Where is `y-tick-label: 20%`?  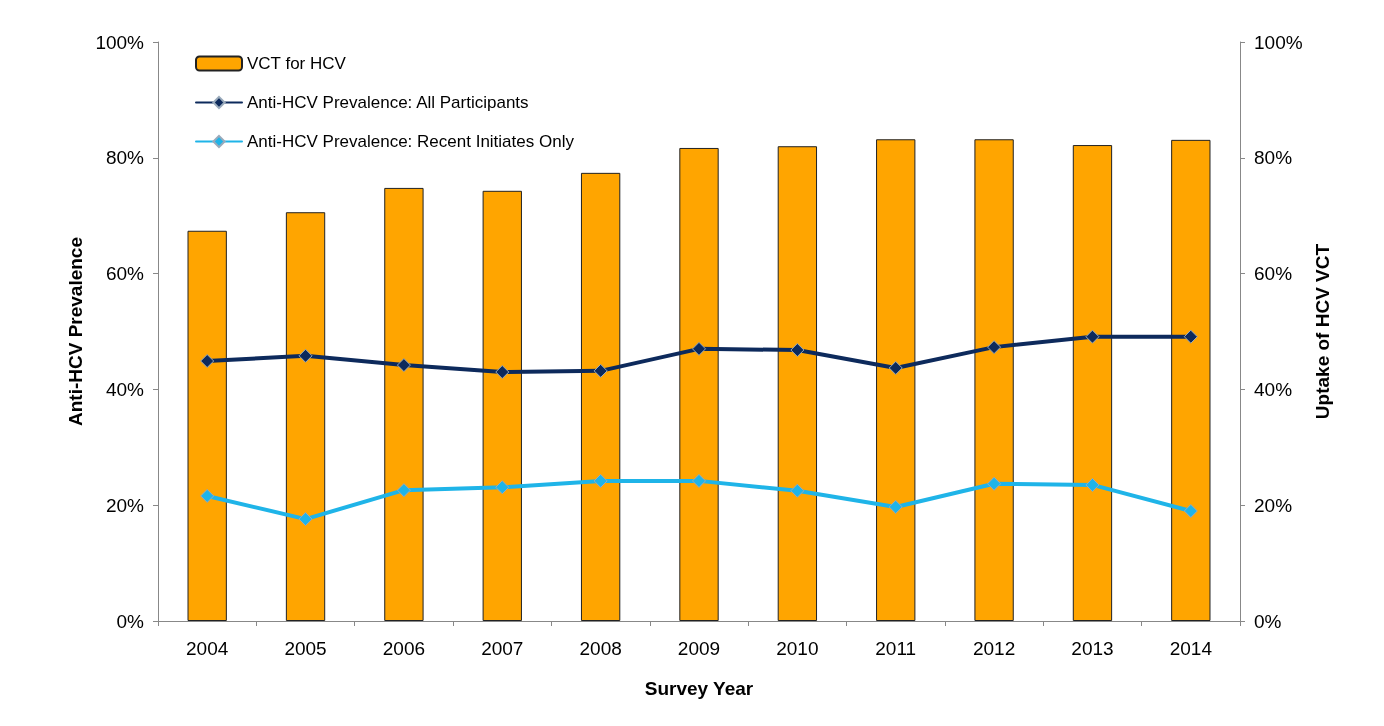 y-tick-label: 20% is located at coordinates (125, 505).